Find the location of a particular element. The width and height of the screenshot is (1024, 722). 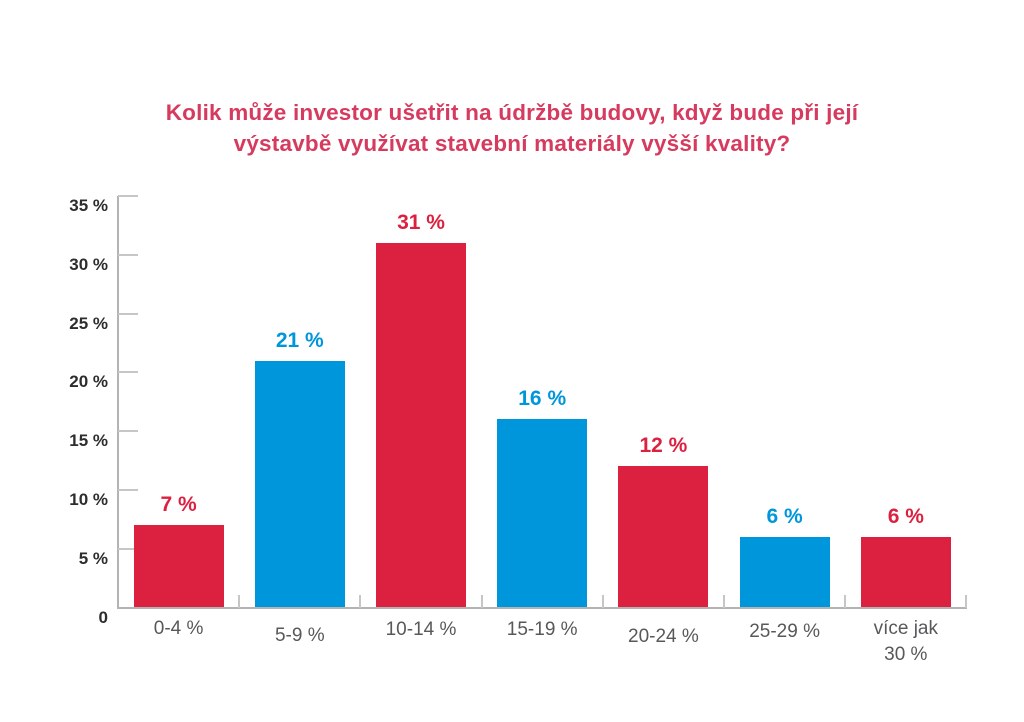

bar-více-jak-30-% is located at coordinates (905, 572).